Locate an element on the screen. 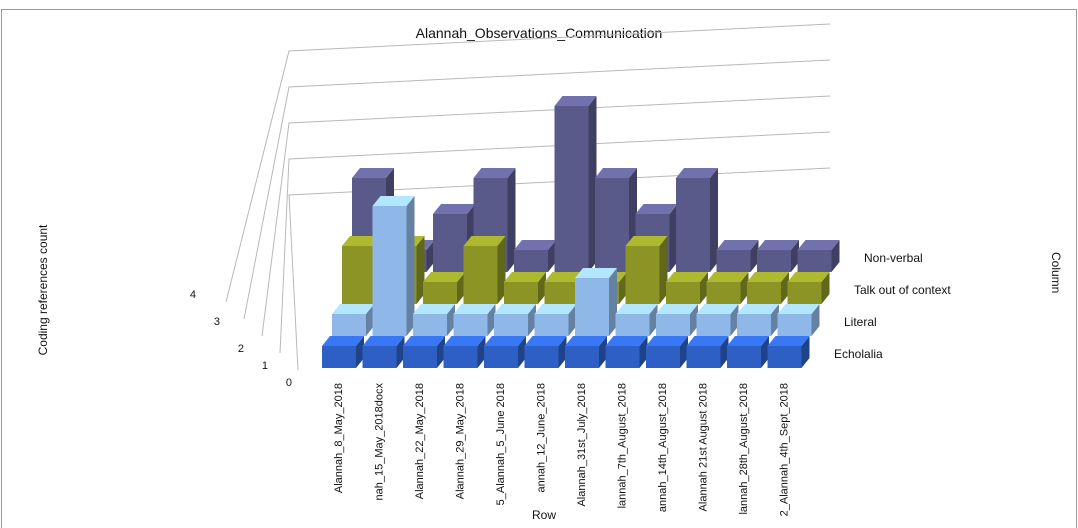  row-axis-label: Row is located at coordinates (544, 515).